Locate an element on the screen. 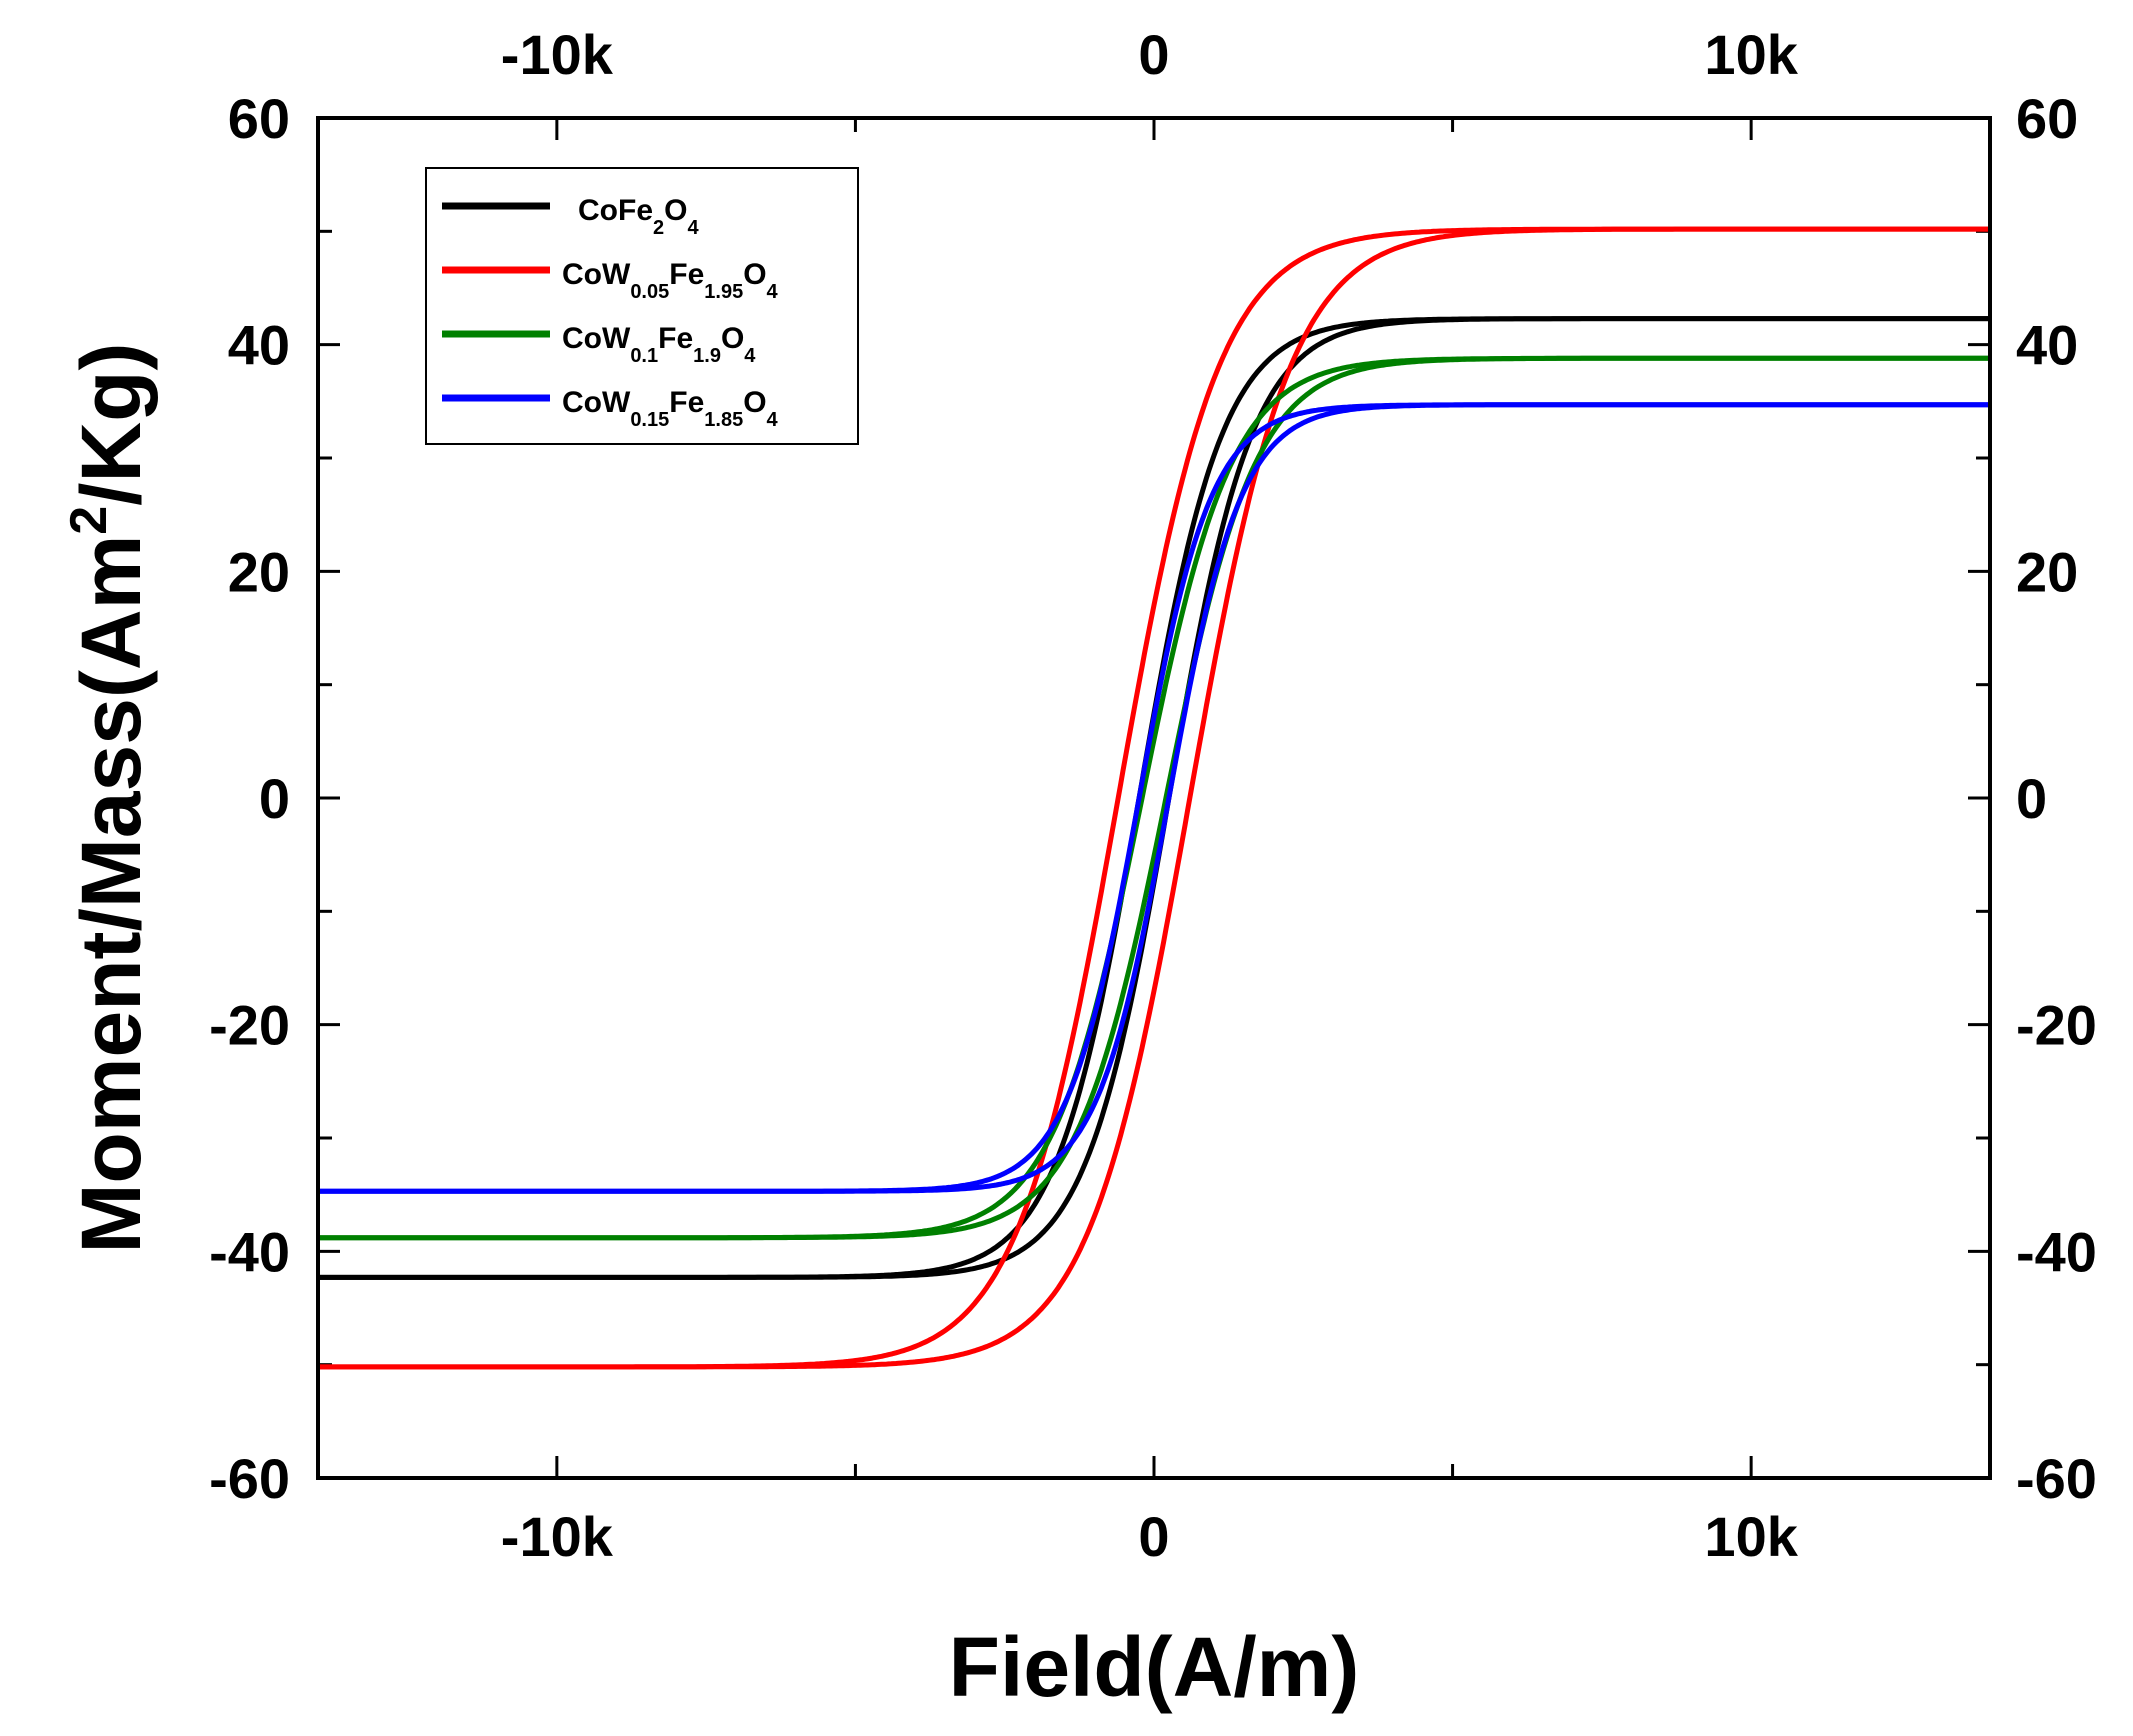 This screenshot has height=1736, width=2133. legend-label: CoW0.1Fe1.9O4 is located at coordinates (659, 344).